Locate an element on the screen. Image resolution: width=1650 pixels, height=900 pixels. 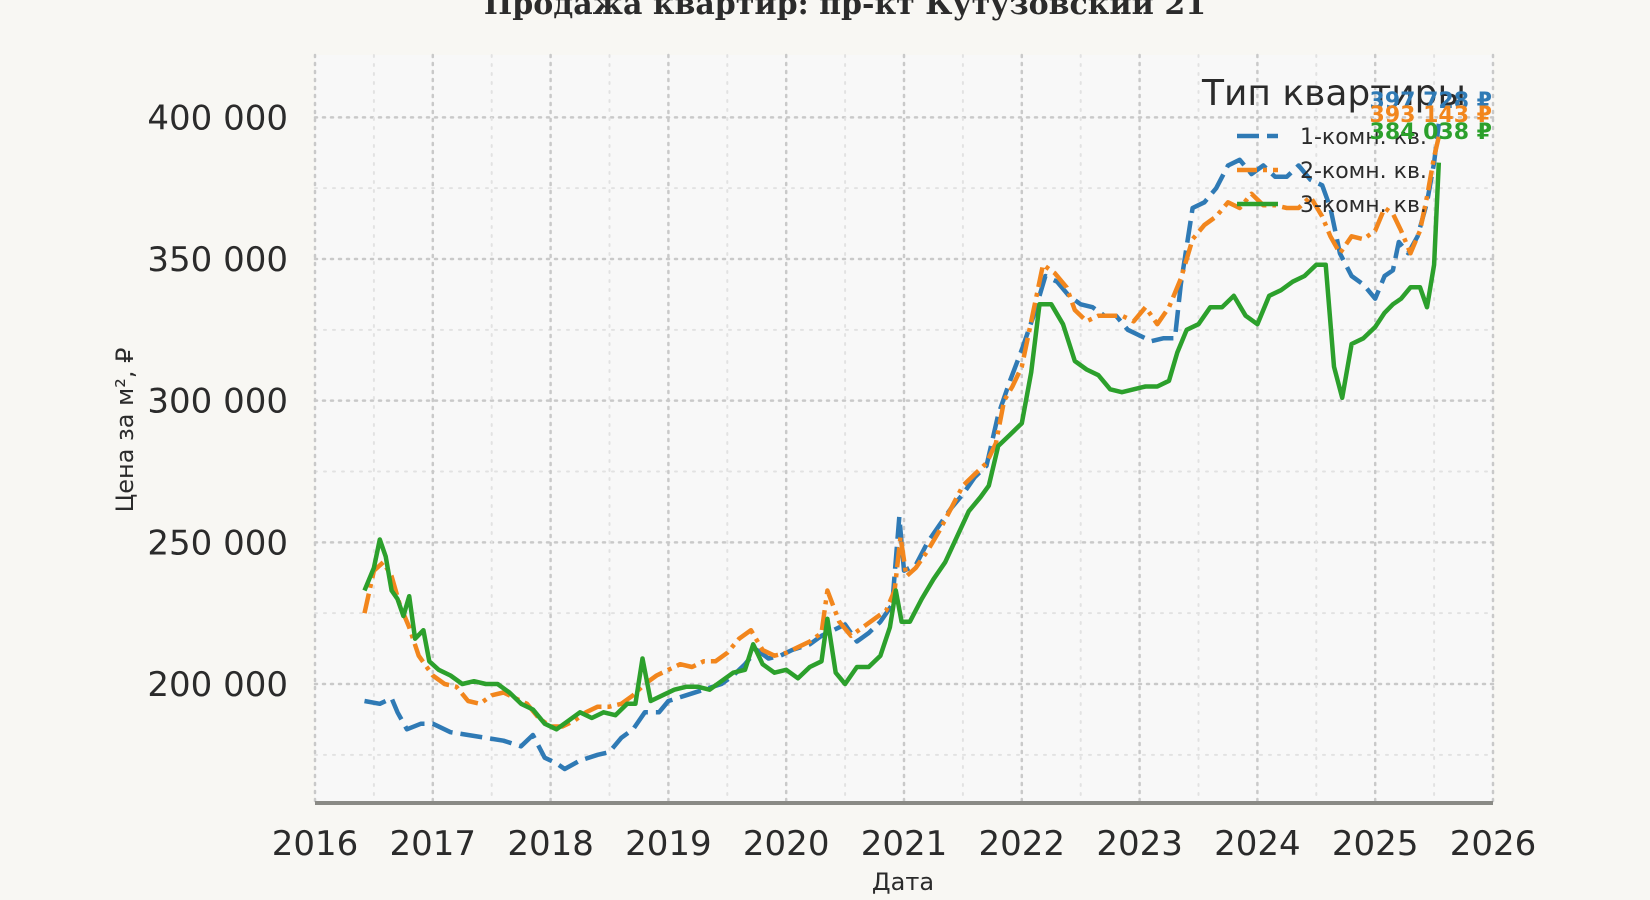
end-value-label: 384 038 ₽ is located at coordinates (1431, 132).